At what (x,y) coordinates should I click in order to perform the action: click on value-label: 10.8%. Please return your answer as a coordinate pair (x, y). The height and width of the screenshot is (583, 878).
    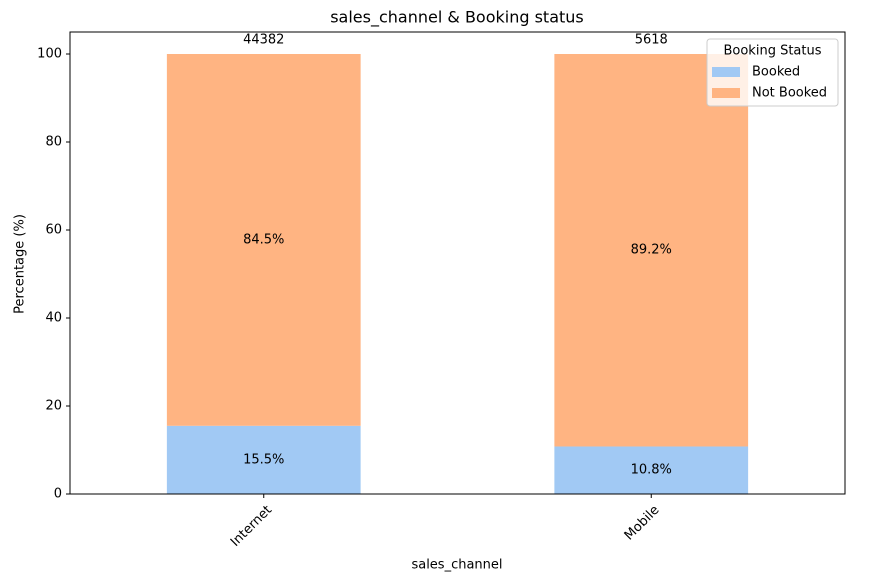
    Looking at the image, I should click on (651, 470).